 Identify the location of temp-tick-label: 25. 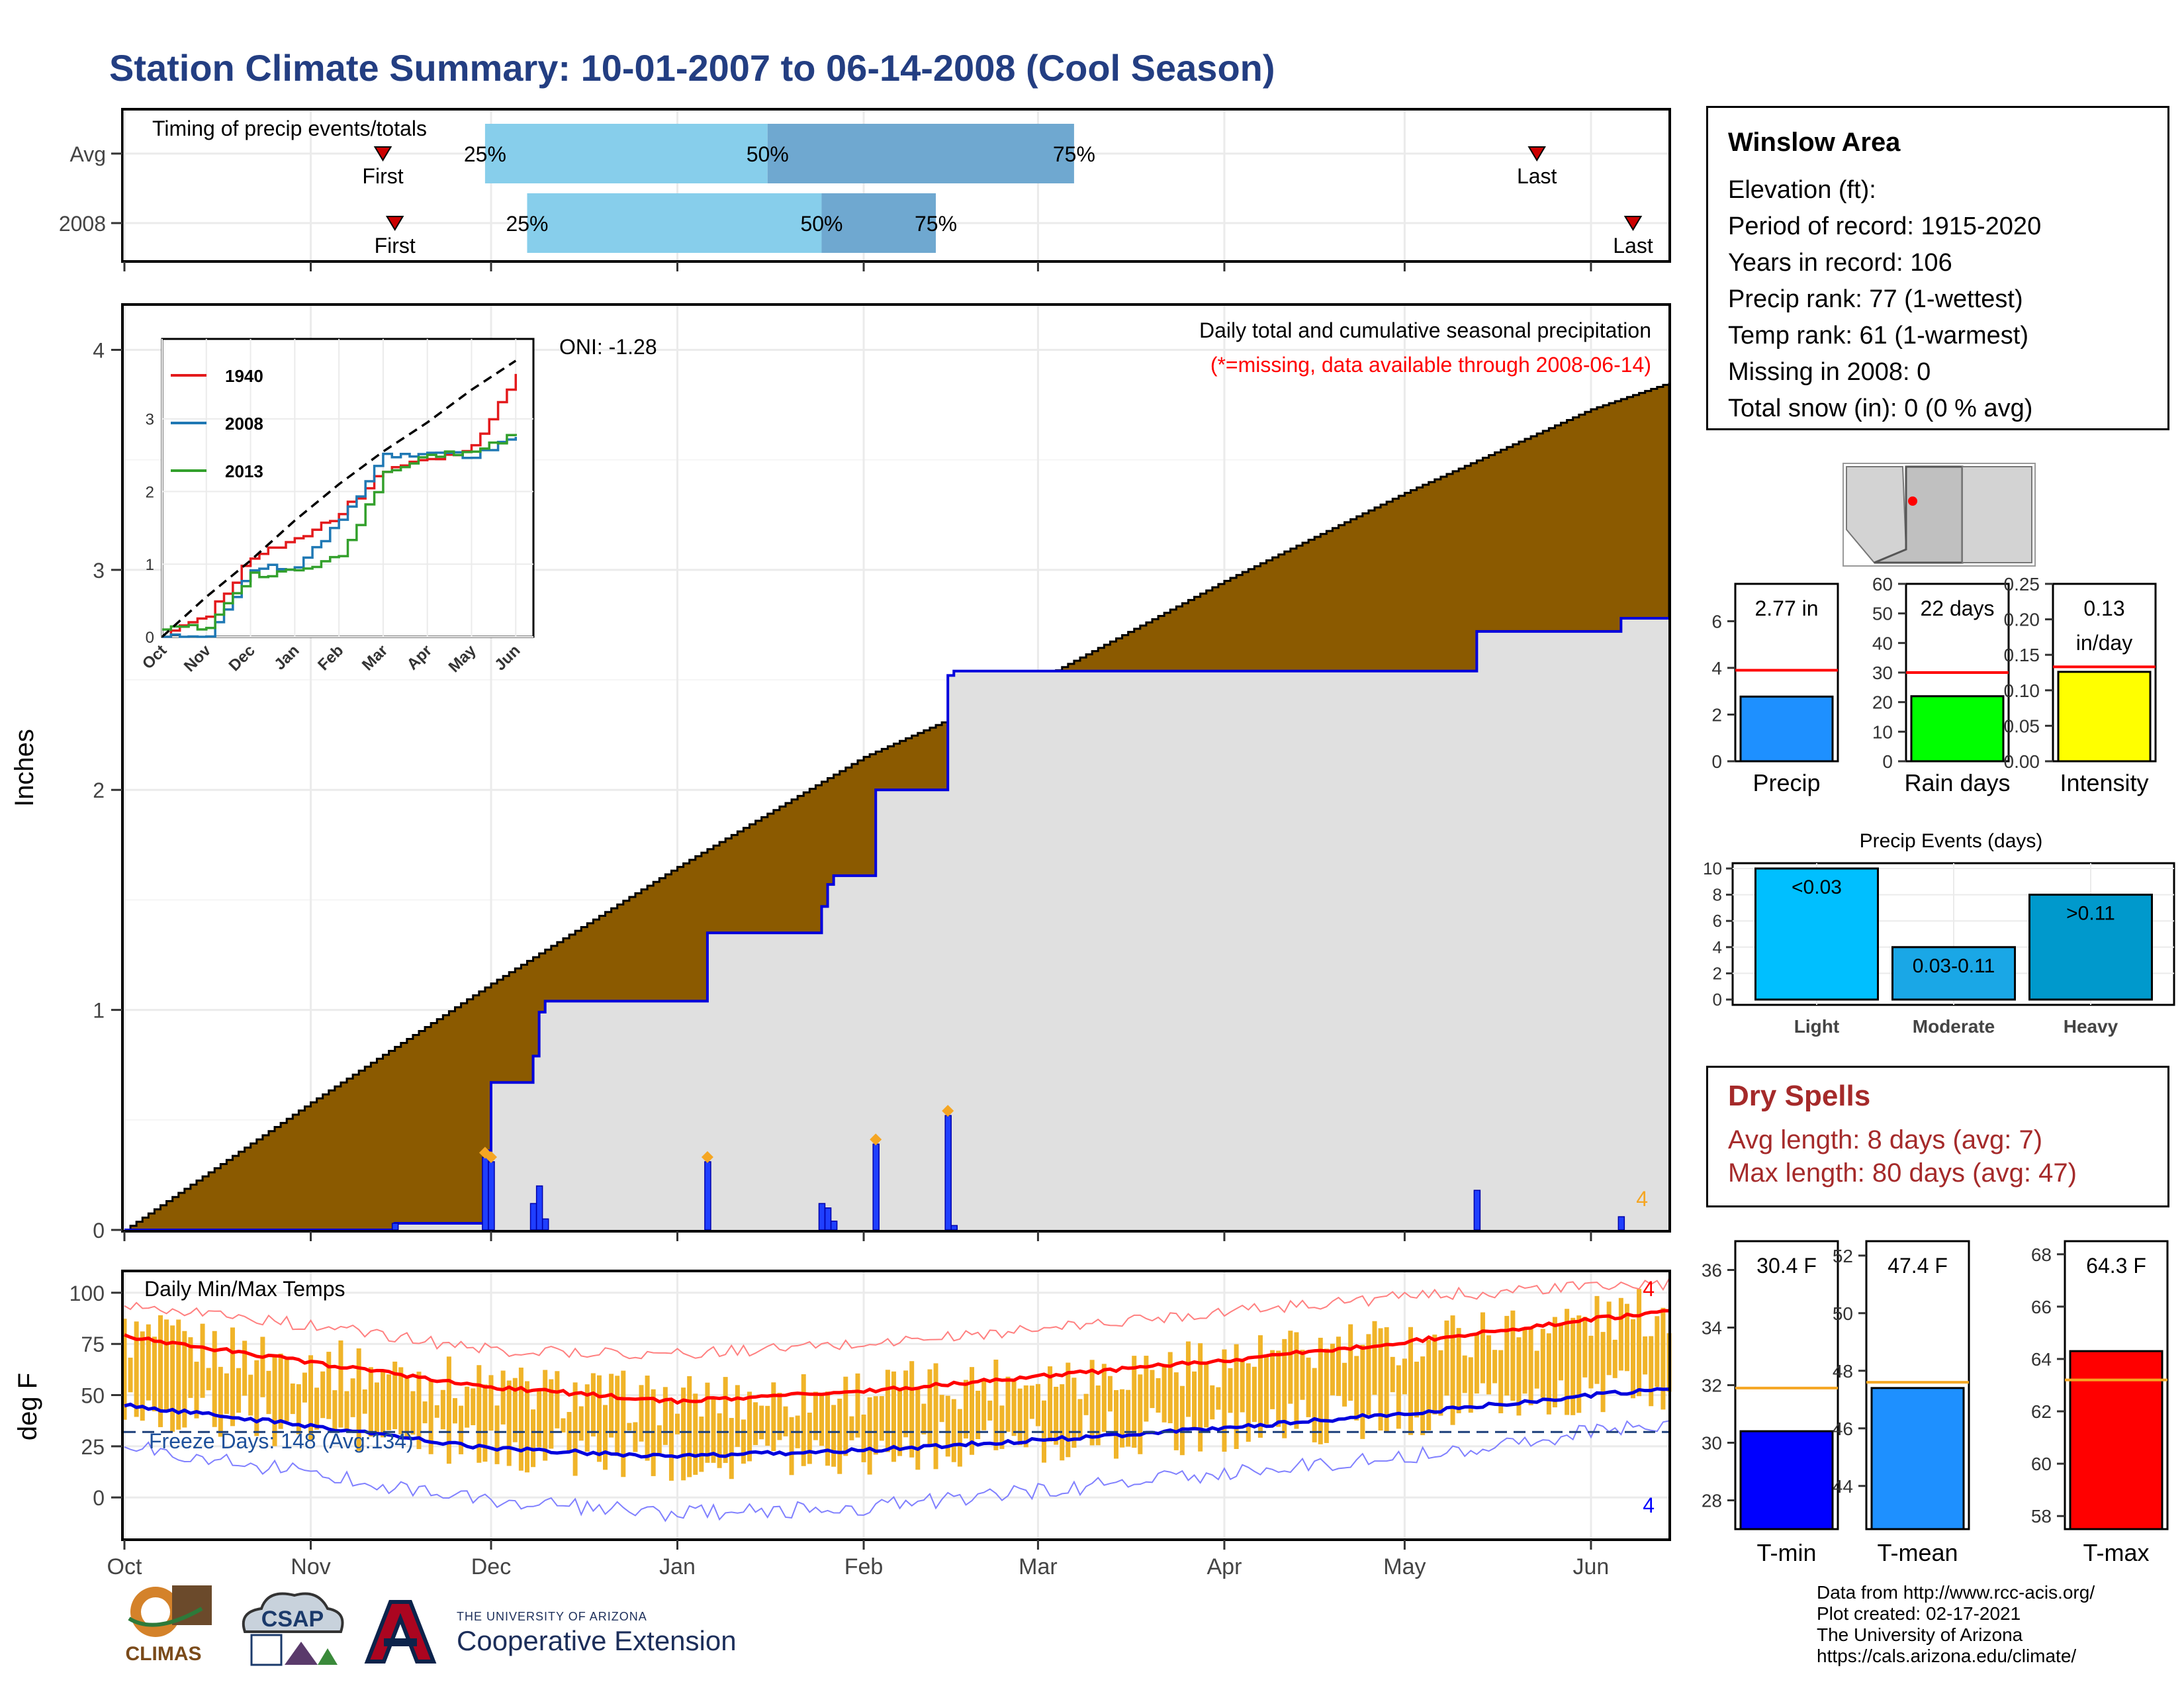
(93, 1447).